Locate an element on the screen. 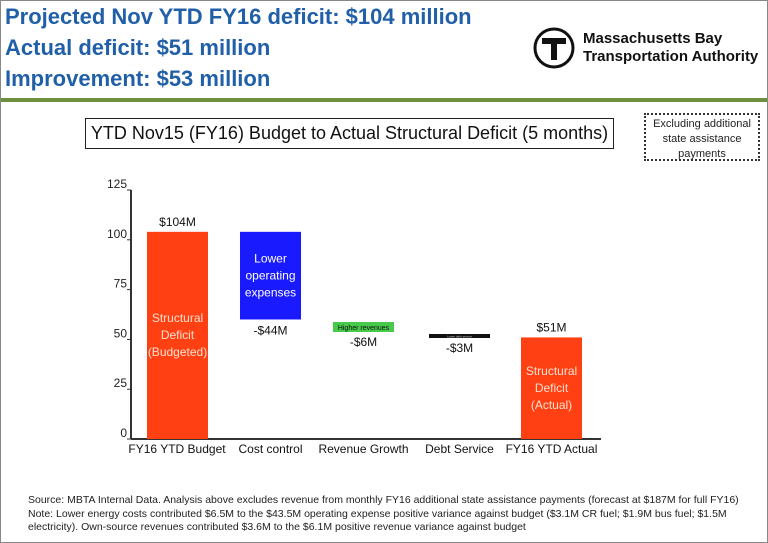 The width and height of the screenshot is (768, 543). note-line-3: payments is located at coordinates (702, 154).